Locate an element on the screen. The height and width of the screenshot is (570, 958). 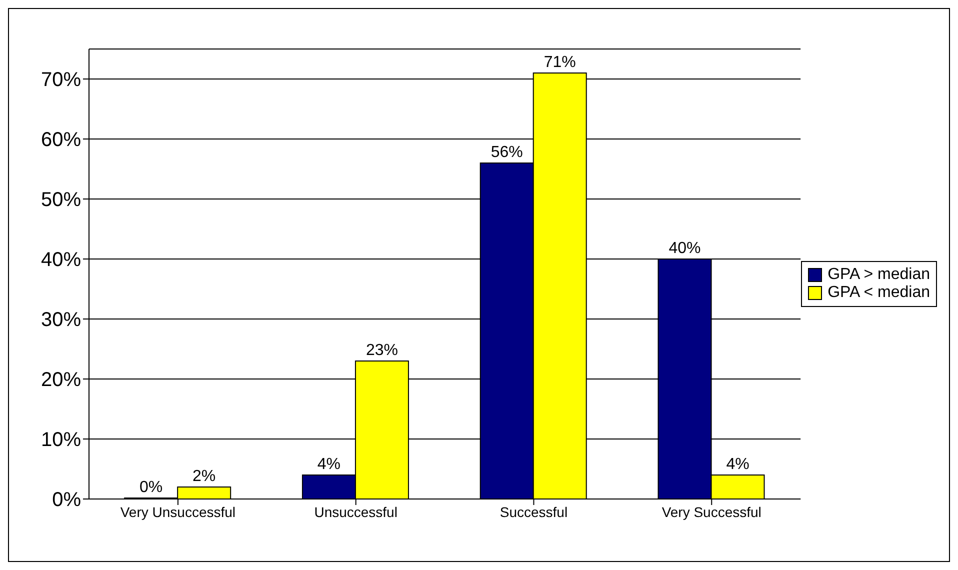
data-label: 40% is located at coordinates (684, 248).